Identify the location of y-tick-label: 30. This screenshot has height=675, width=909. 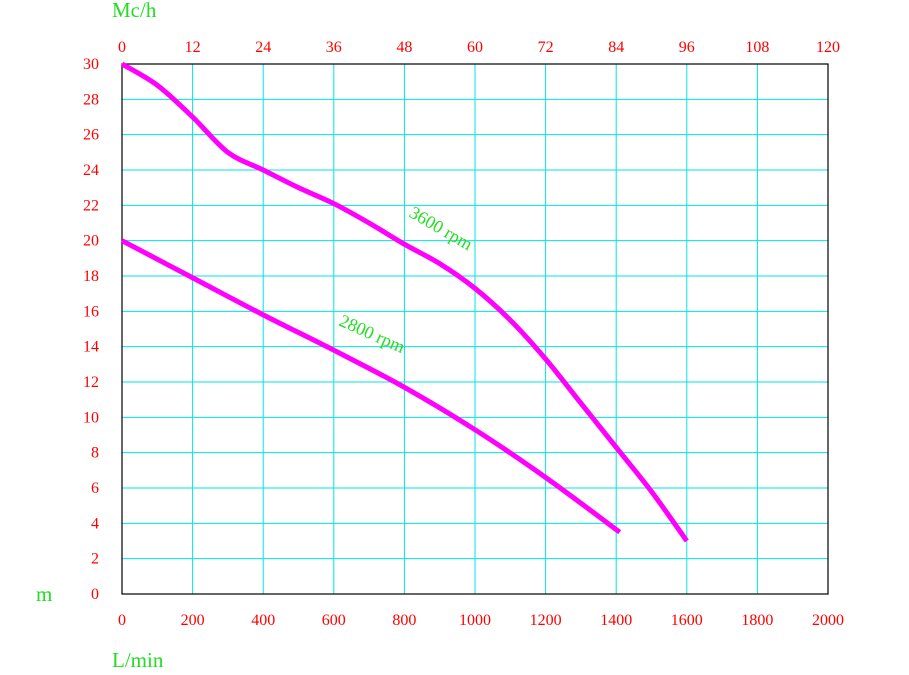
(91, 64).